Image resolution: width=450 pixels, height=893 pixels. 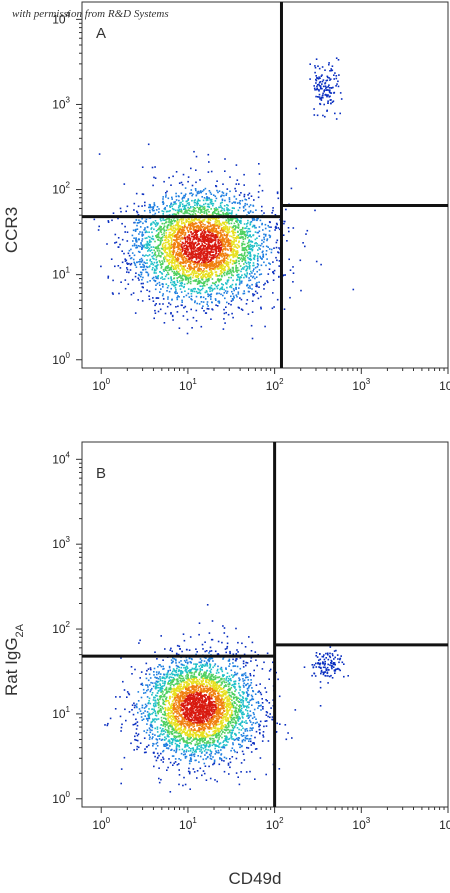 What do you see at coordinates (11, 230) in the screenshot?
I see `y-axis-title-a: CCR3` at bounding box center [11, 230].